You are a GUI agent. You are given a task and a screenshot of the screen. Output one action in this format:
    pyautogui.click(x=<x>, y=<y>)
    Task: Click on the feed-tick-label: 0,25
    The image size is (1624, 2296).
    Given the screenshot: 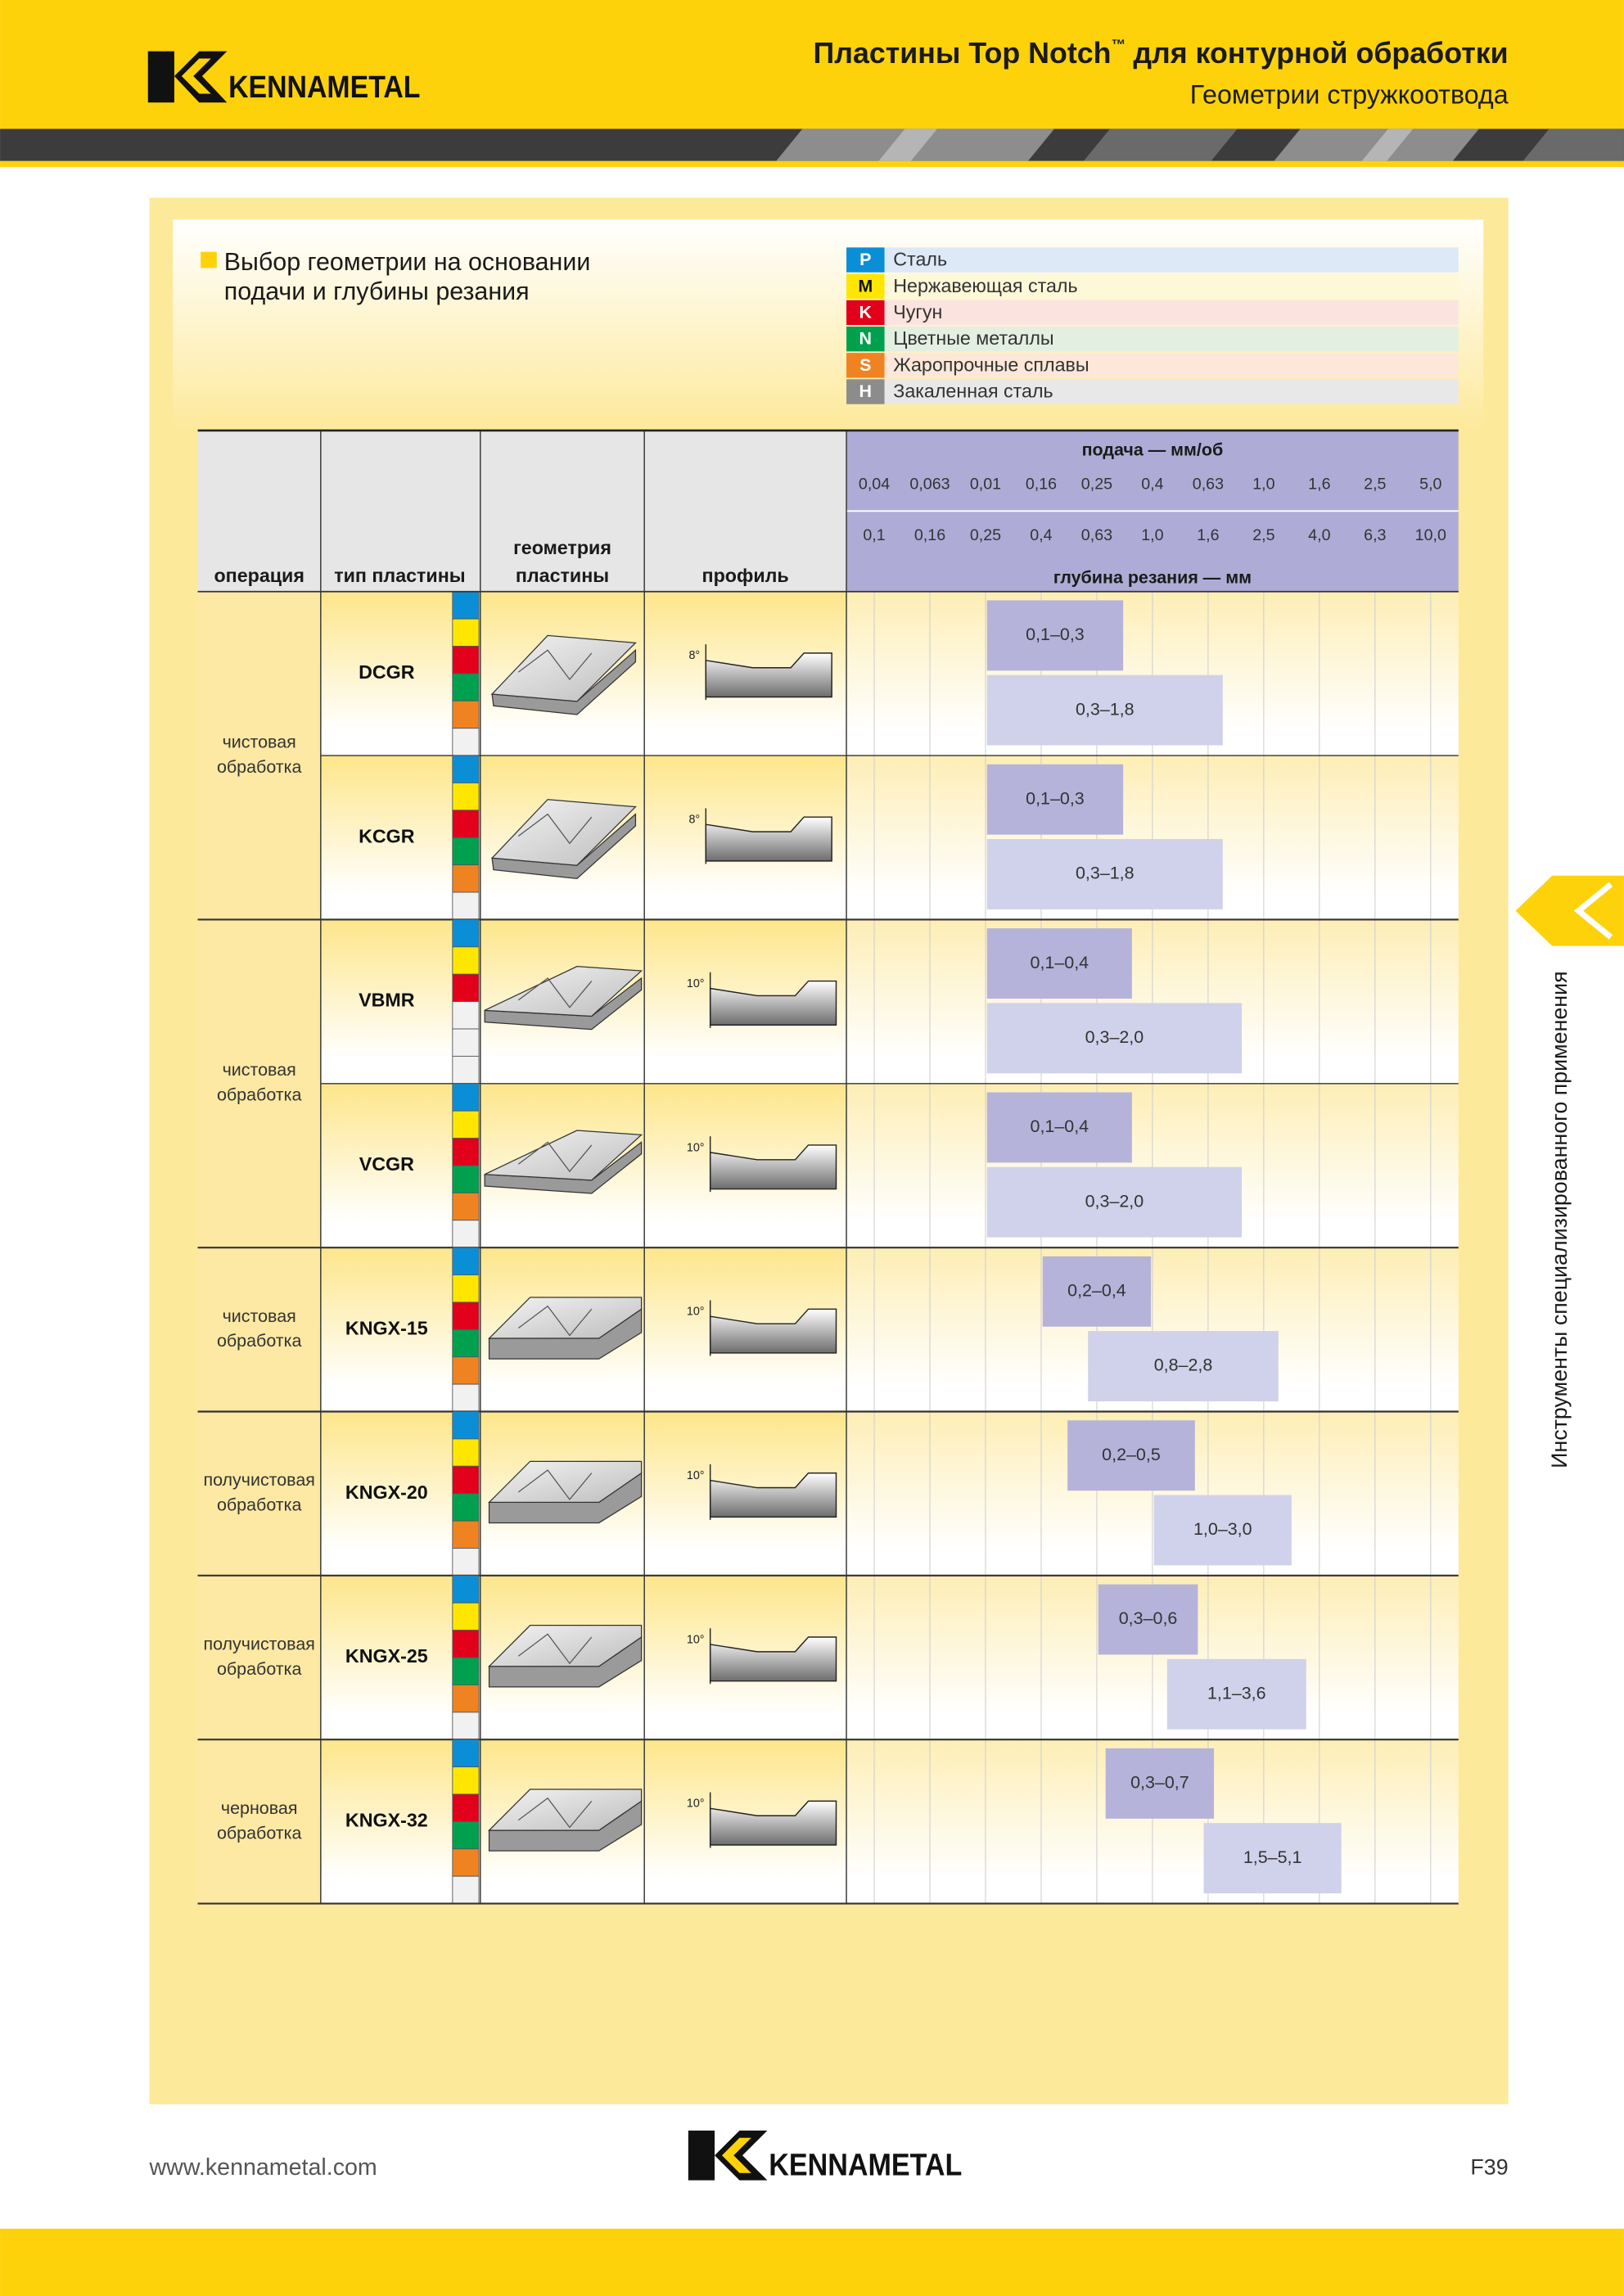 What is the action you would take?
    pyautogui.click(x=1097, y=484)
    